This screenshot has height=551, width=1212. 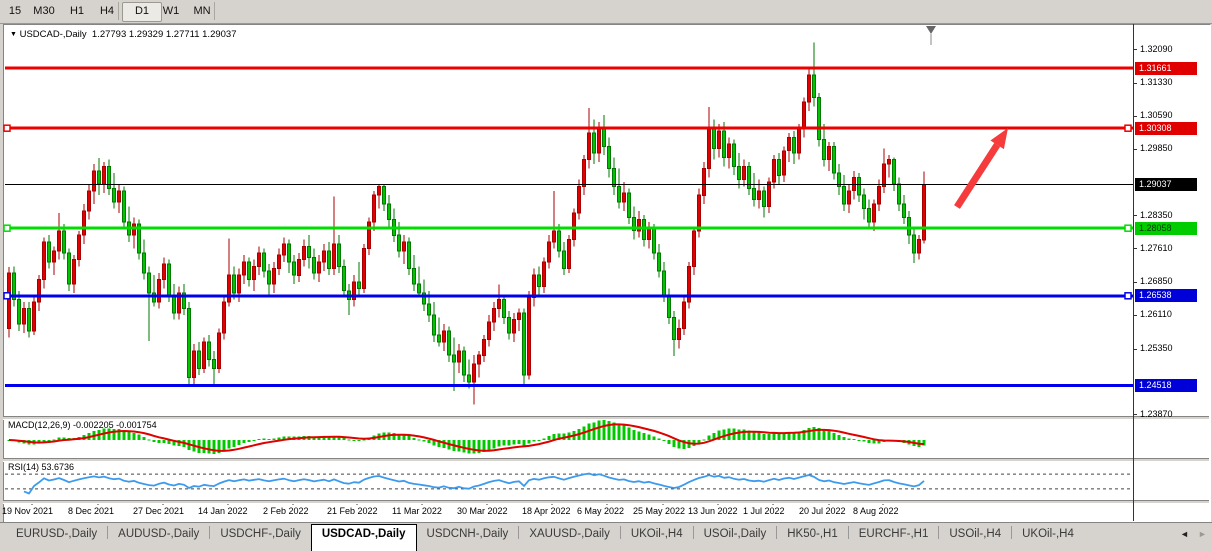 I want to click on chart-shift-marker-icon, so click(x=931, y=30).